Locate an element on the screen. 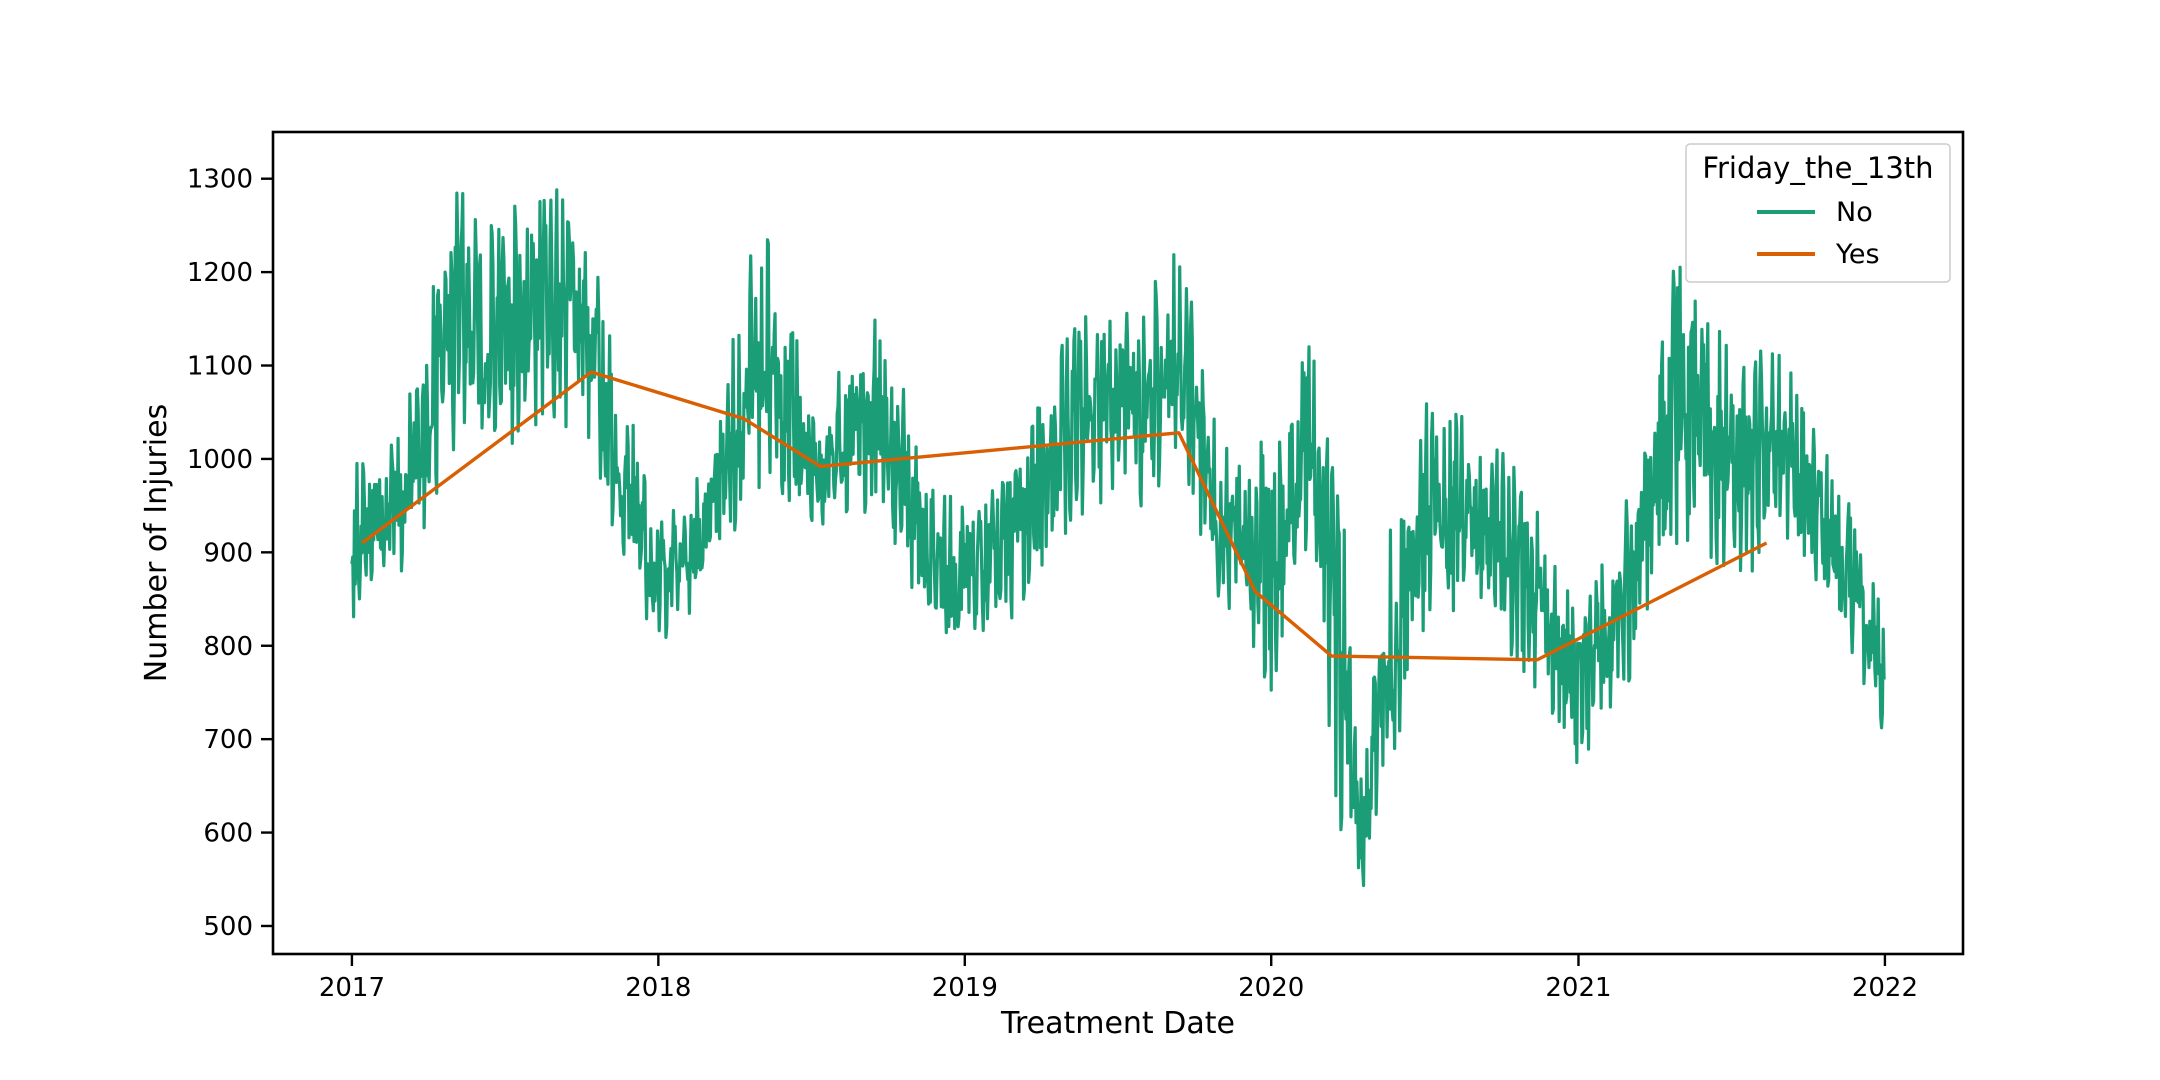 The width and height of the screenshot is (2160, 1080). x-tick-label: 2020 is located at coordinates (1271, 988).